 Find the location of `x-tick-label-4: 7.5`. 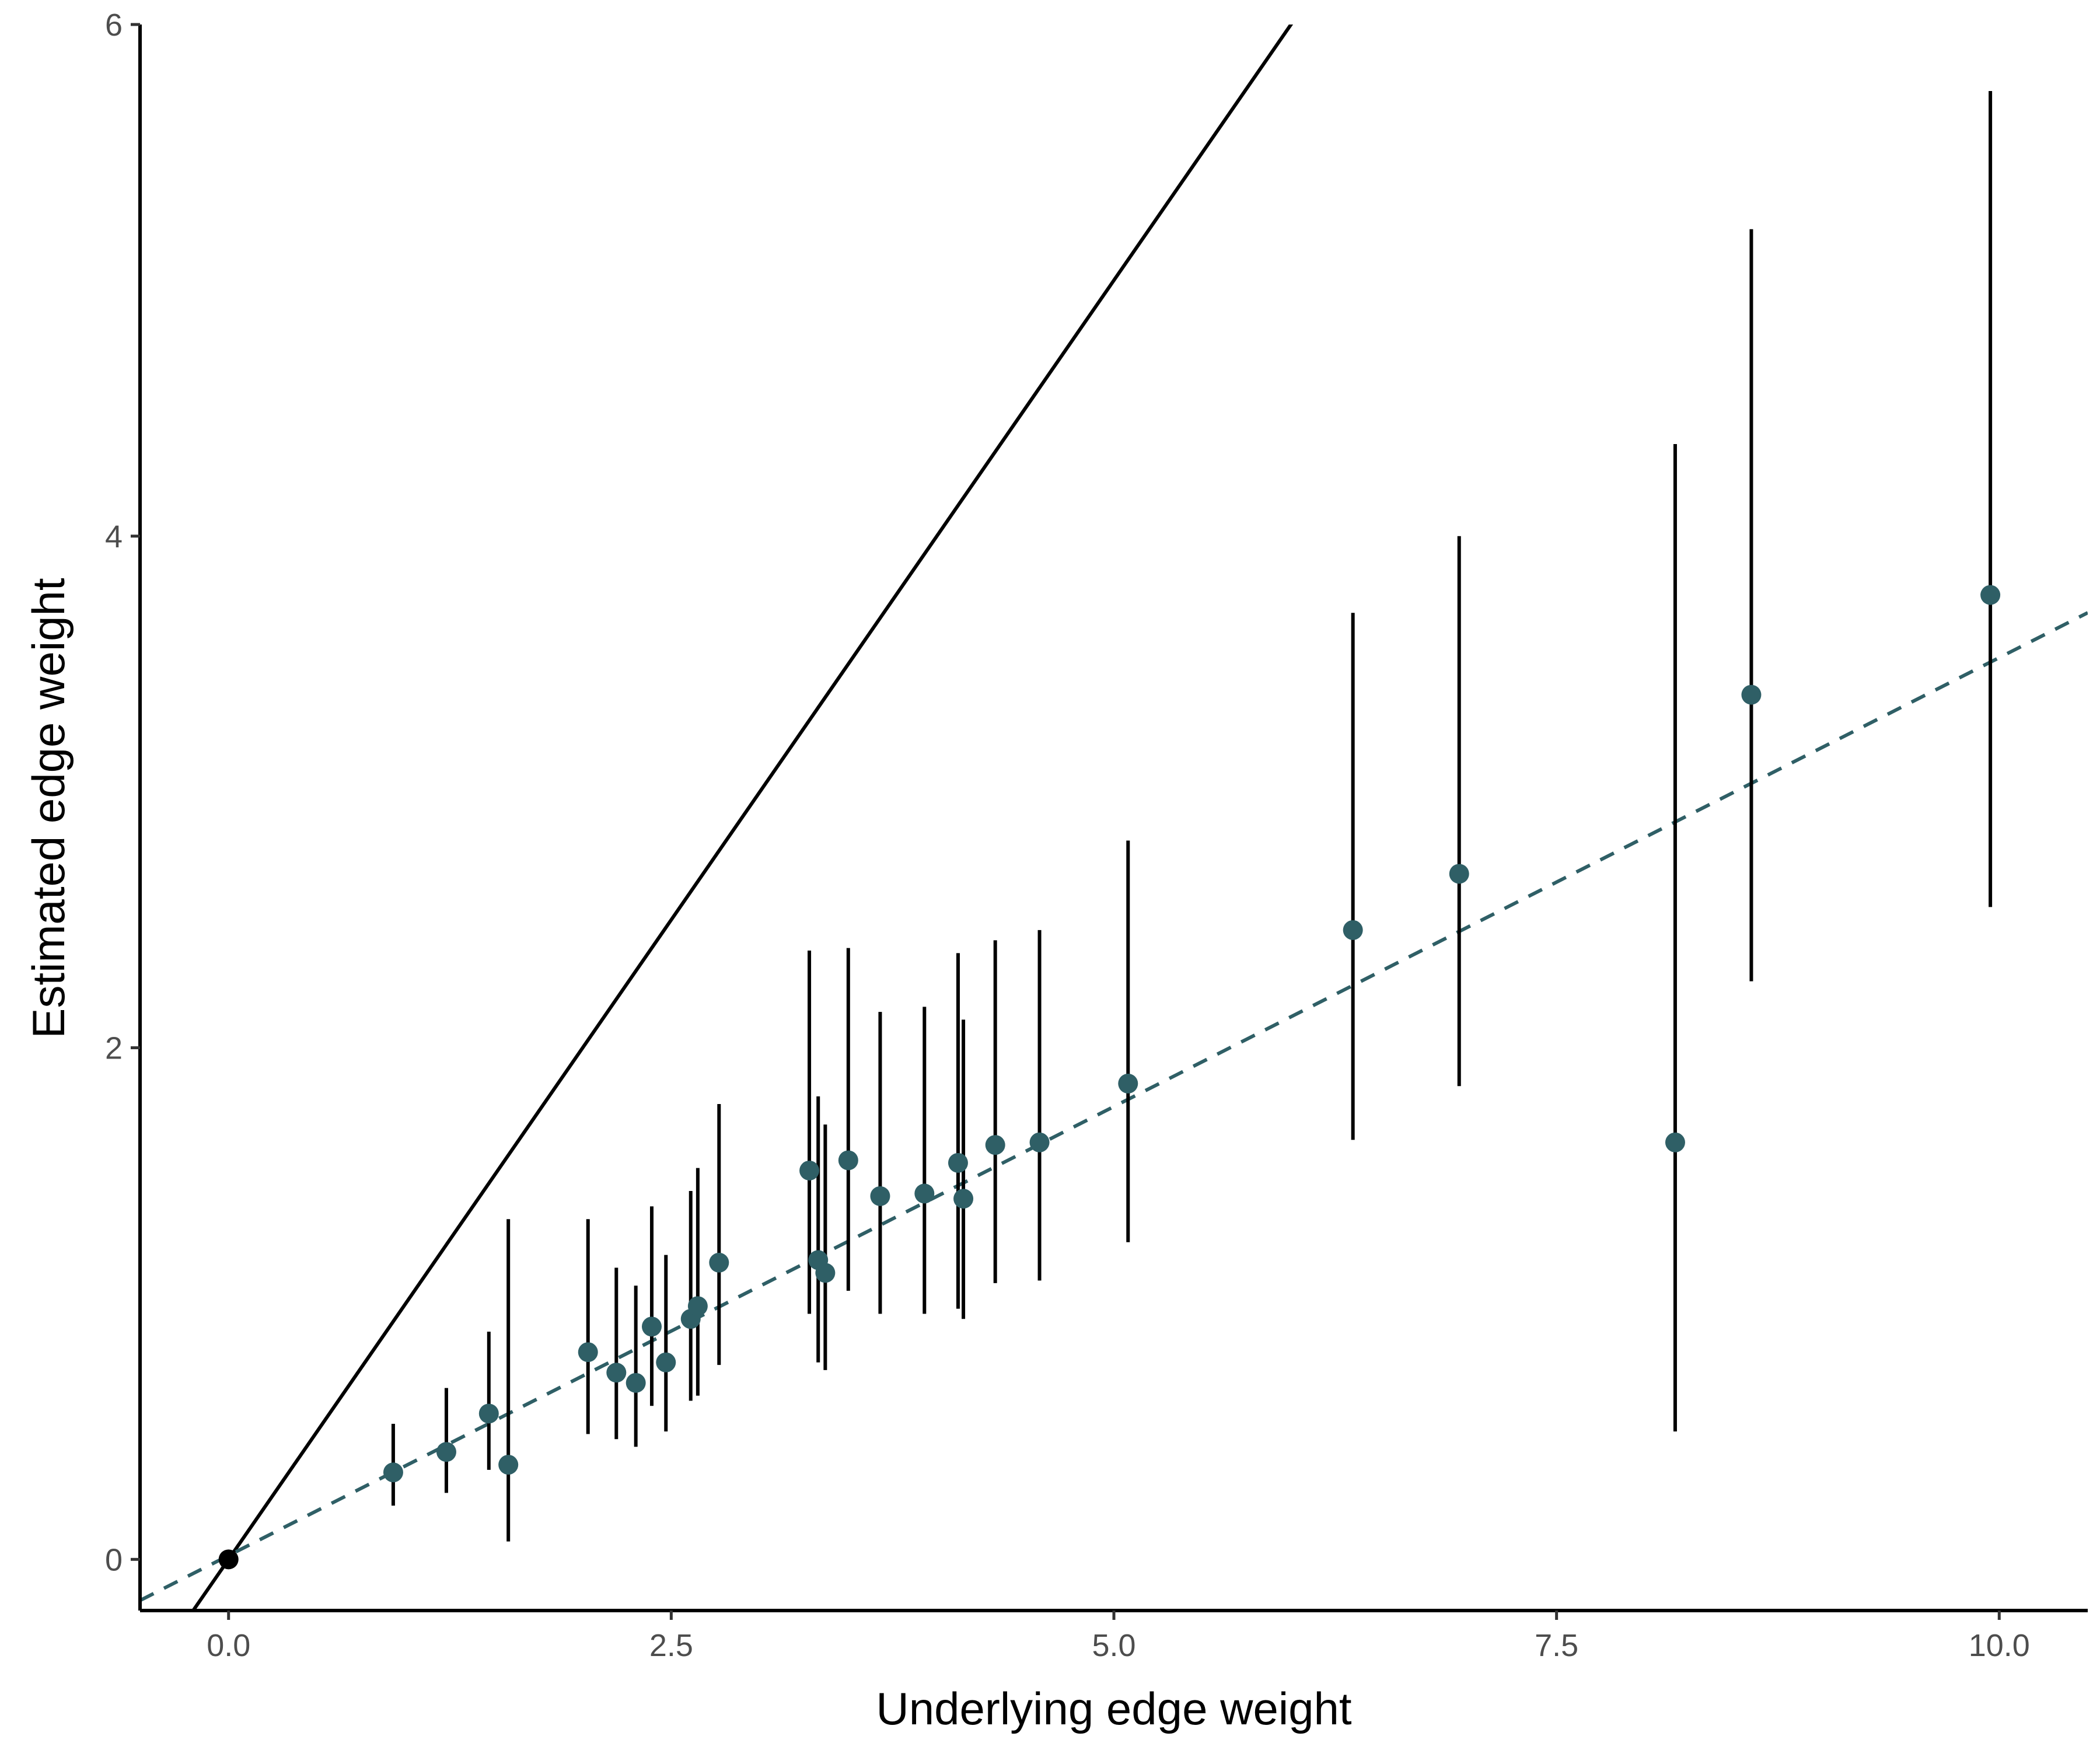

x-tick-label-4: 7.5 is located at coordinates (1556, 1646).